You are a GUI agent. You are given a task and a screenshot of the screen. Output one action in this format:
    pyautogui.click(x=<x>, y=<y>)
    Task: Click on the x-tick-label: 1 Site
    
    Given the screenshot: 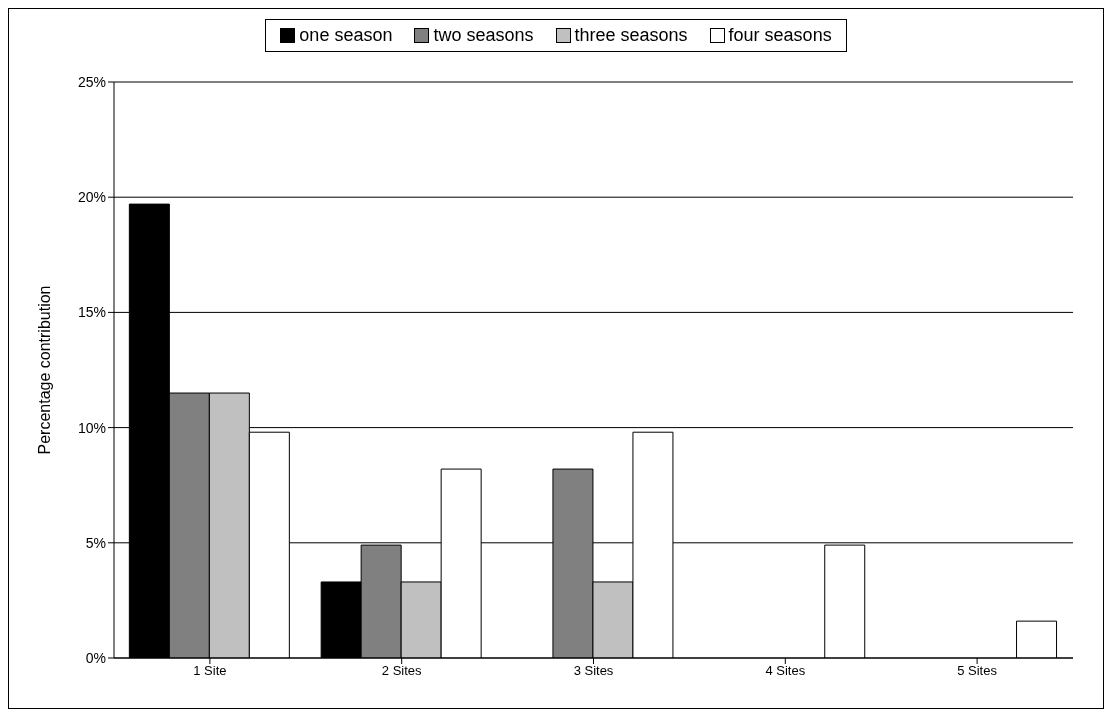 What is the action you would take?
    pyautogui.click(x=210, y=671)
    